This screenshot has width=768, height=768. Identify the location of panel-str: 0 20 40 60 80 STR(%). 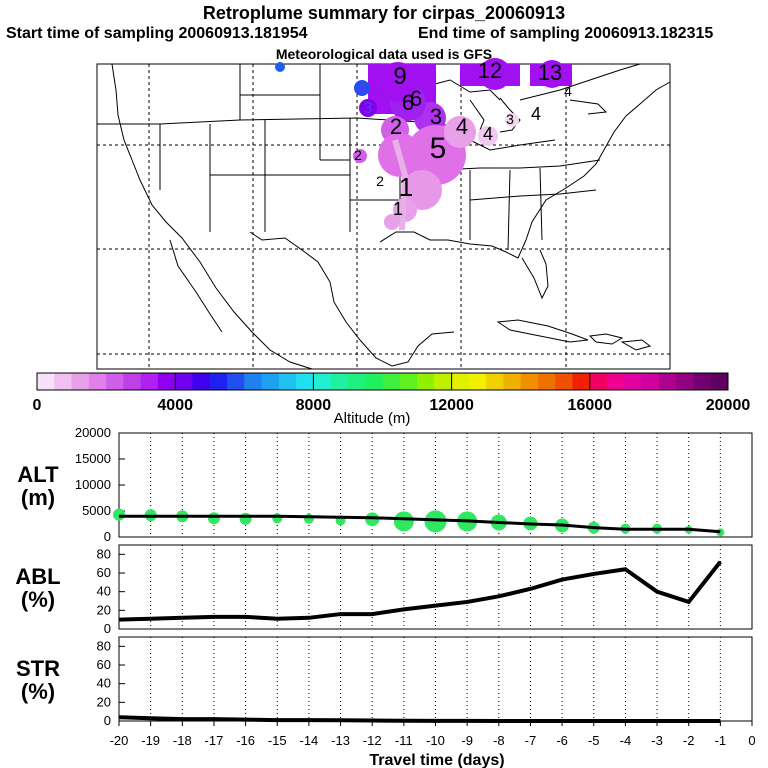
(384, 682).